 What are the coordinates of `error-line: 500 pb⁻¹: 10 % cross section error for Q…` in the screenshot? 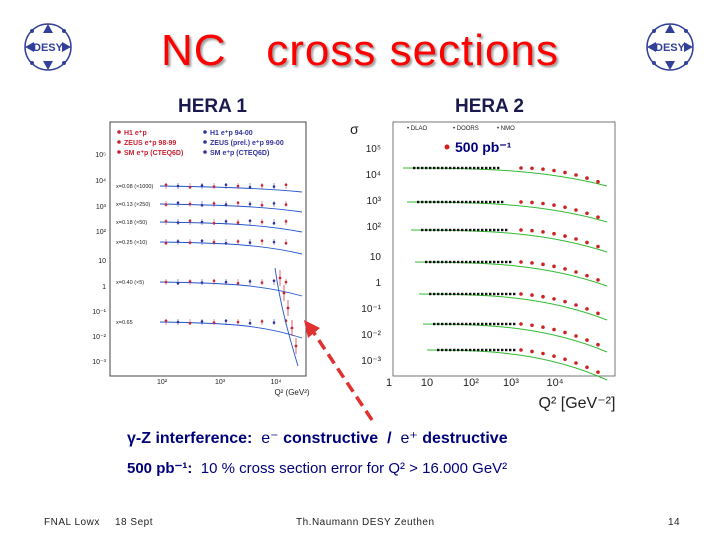 It's located at (317, 468).